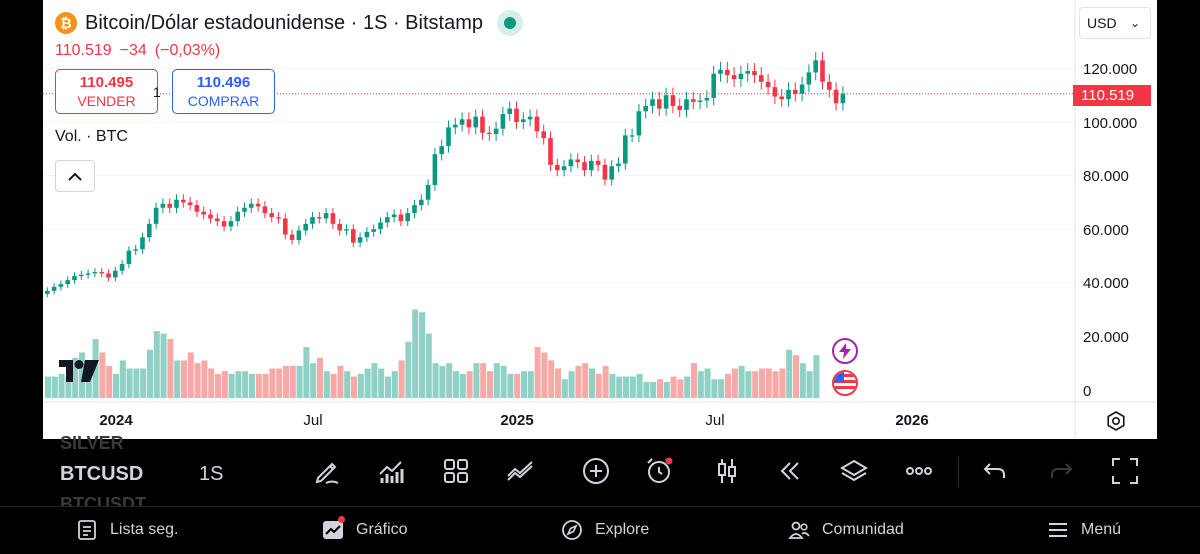 This screenshot has height=554, width=1200. Describe the element at coordinates (596, 471) in the screenshot. I see `add-icon` at that location.